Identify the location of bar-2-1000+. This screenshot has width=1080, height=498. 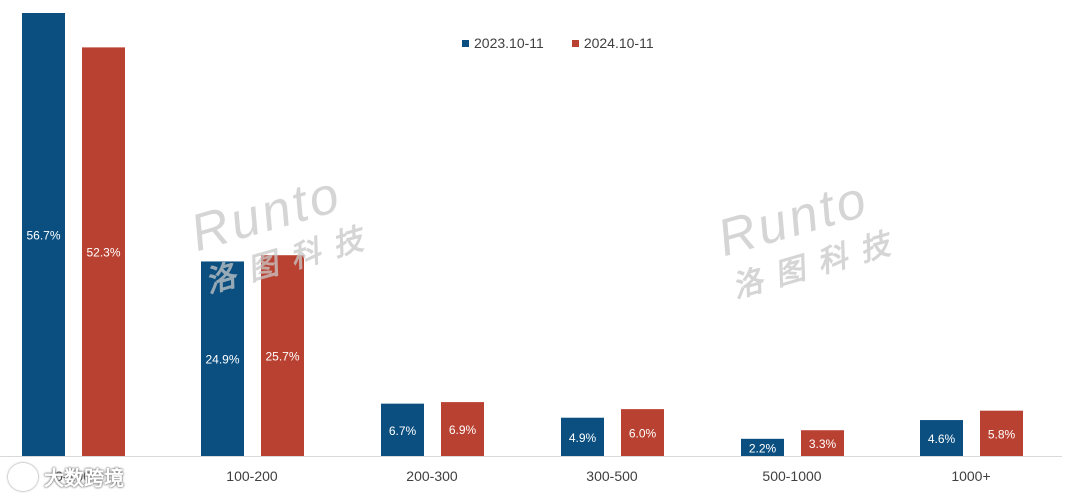
(1001, 433).